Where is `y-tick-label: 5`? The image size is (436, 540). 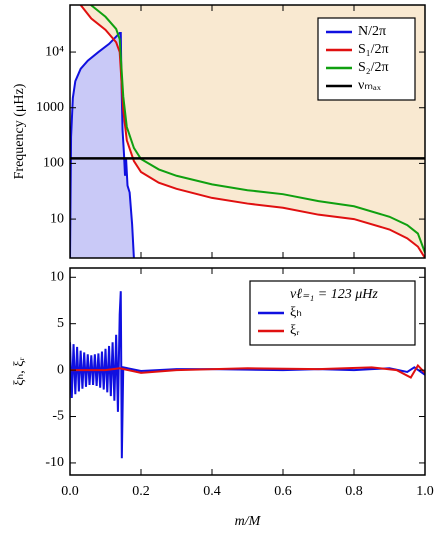
y-tick-label: 5 is located at coordinates (60, 323).